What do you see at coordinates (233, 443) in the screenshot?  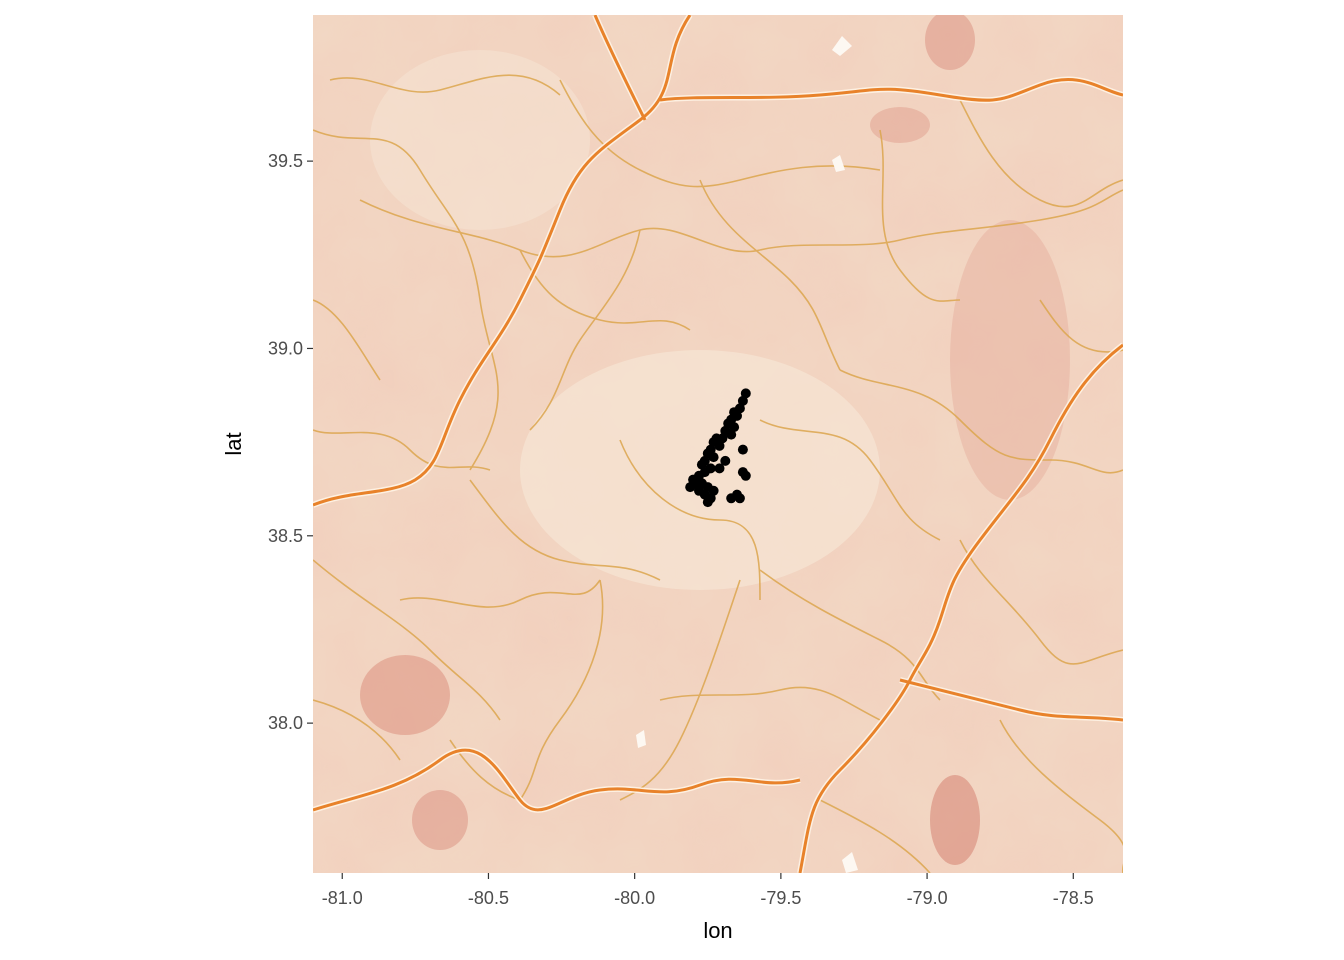 I see `y-axis-title: lat` at bounding box center [233, 443].